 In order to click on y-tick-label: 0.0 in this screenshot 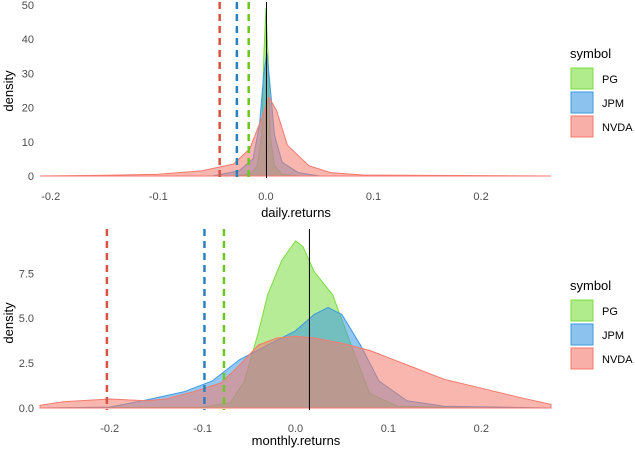, I will do `click(26, 409)`.